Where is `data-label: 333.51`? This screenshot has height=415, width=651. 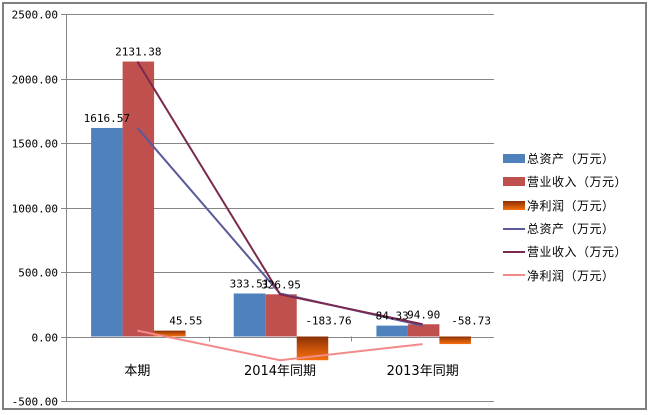
data-label: 333.51 is located at coordinates (250, 283).